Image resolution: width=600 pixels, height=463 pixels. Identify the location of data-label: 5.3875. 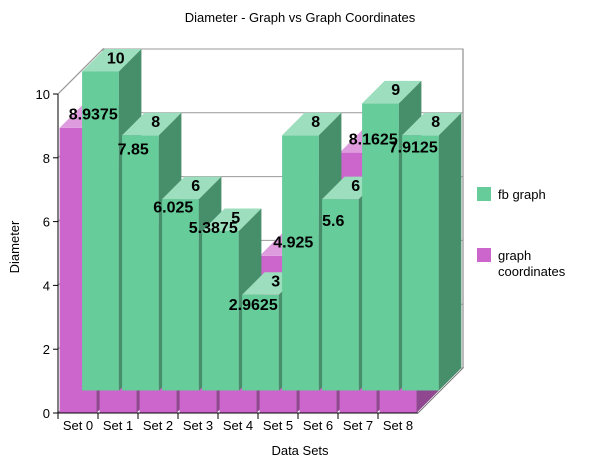
(213, 228).